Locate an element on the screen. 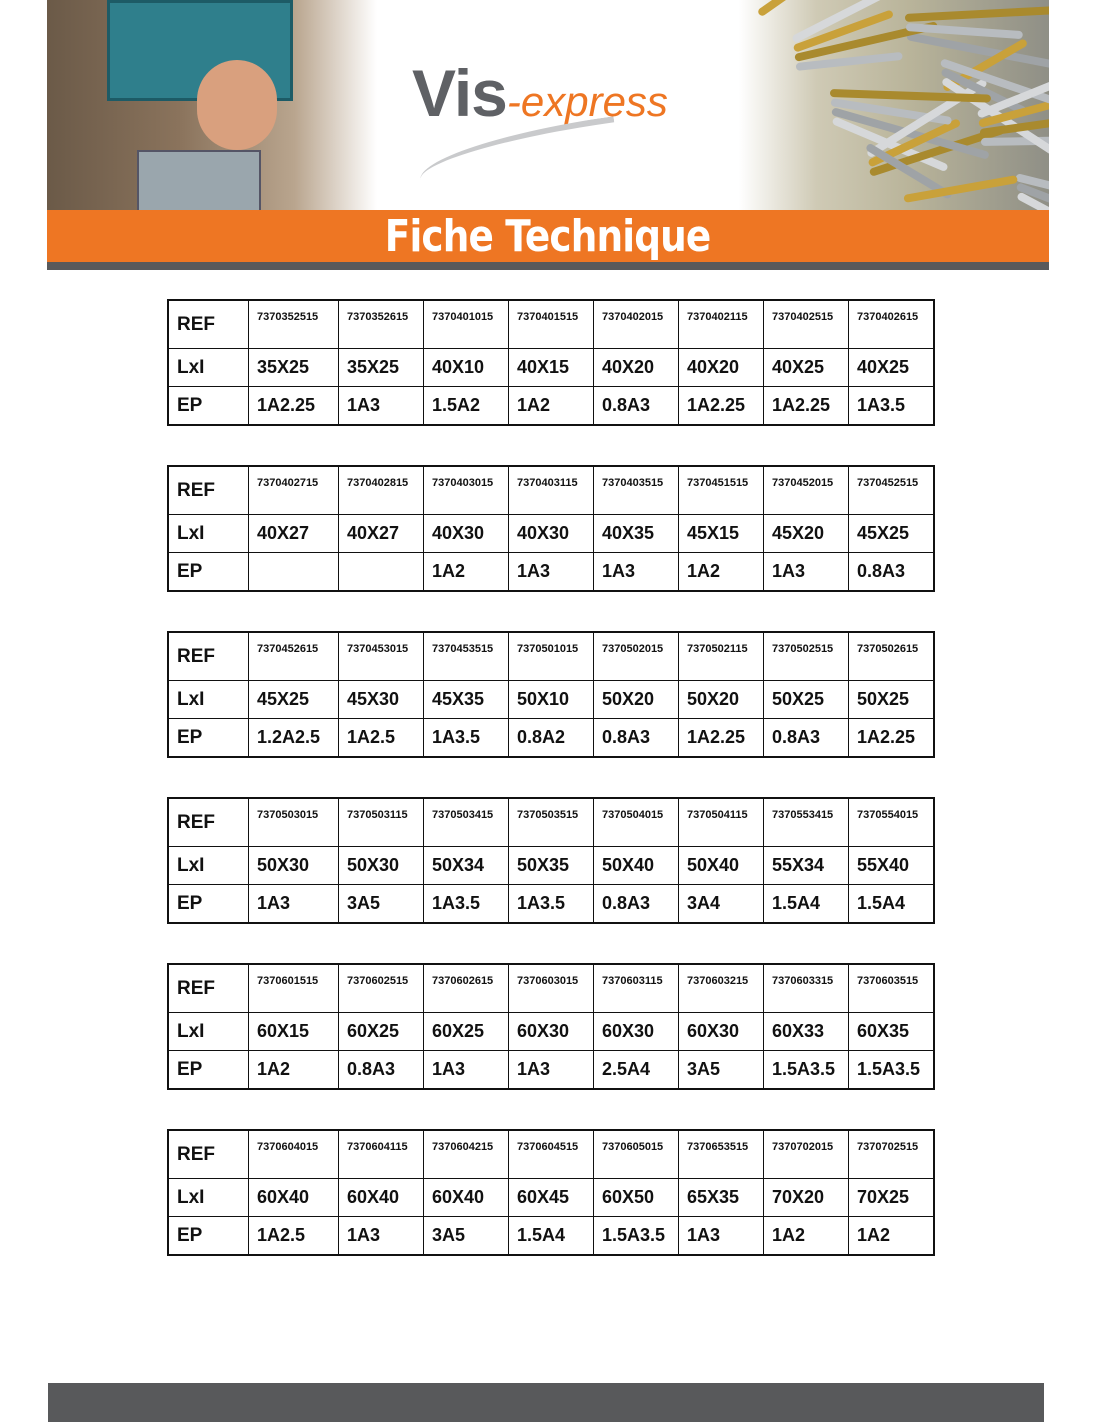  table-row-ep: EP 1A3 3A5 1A3.5 1A3.5 0.8A3 3A4 1.5A4 1.5A4 is located at coordinates (551, 904).